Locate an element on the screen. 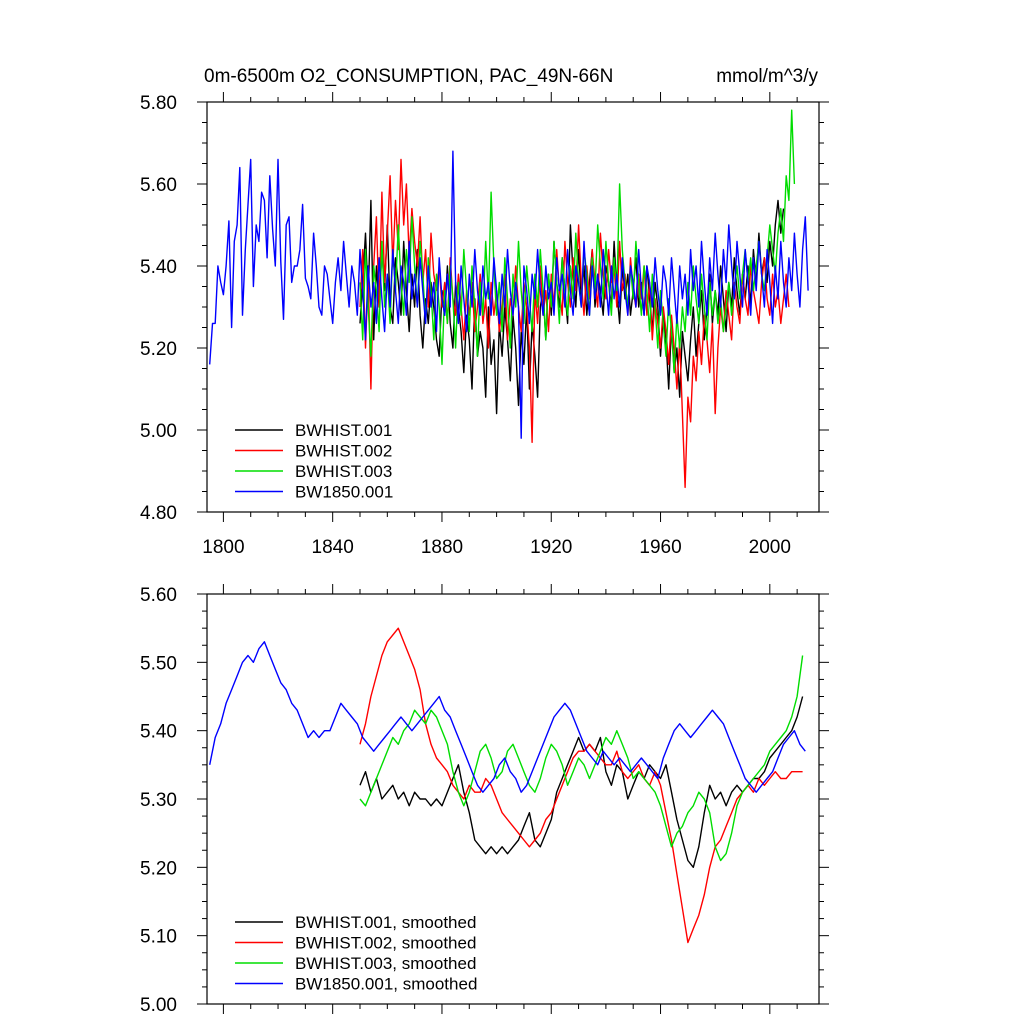  units-label: mmol/m^3/y is located at coordinates (767, 76).